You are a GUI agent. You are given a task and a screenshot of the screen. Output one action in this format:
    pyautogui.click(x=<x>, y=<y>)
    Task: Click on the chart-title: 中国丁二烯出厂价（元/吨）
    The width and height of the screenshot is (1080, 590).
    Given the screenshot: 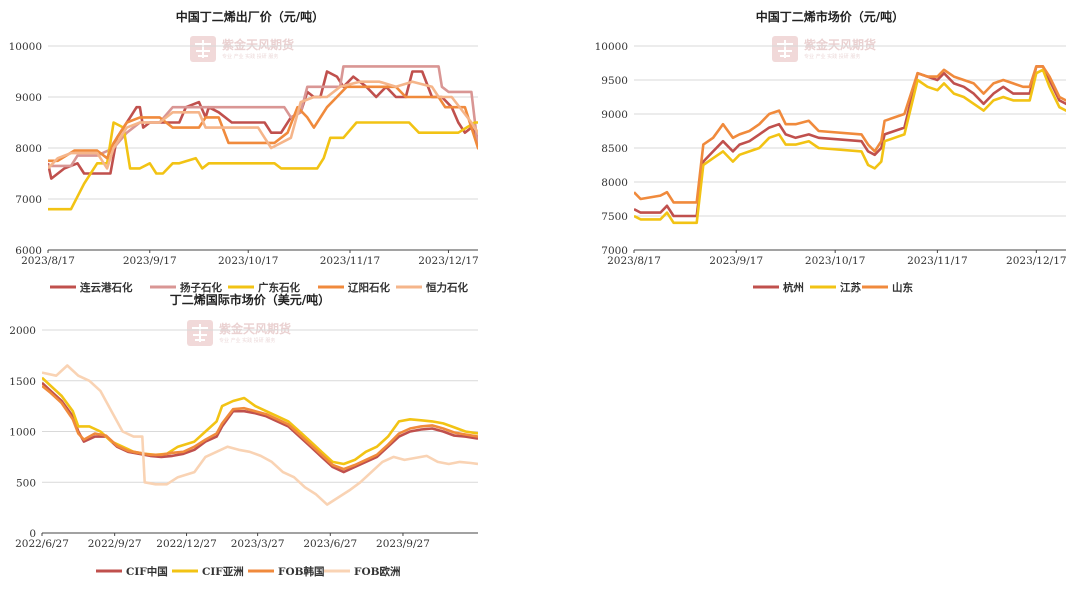 What is the action you would take?
    pyautogui.click(x=250, y=16)
    